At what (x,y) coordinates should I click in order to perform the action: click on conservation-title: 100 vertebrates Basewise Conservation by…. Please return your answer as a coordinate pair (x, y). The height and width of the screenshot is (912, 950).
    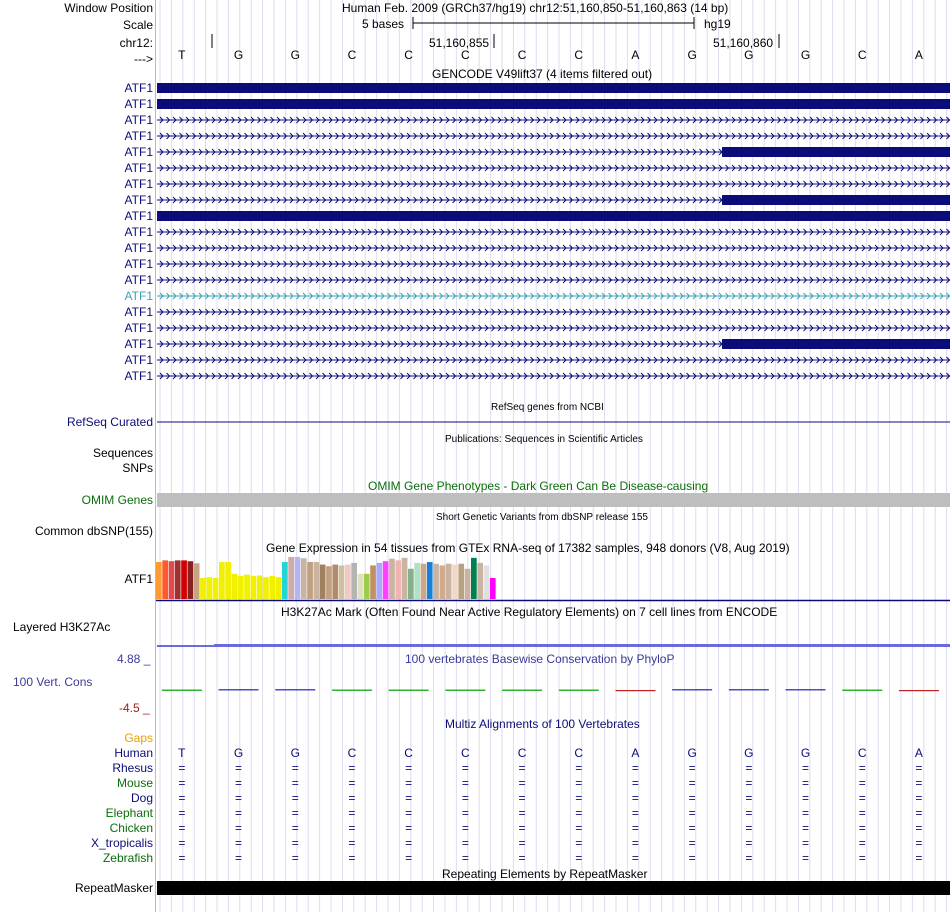
    Looking at the image, I should click on (540, 659).